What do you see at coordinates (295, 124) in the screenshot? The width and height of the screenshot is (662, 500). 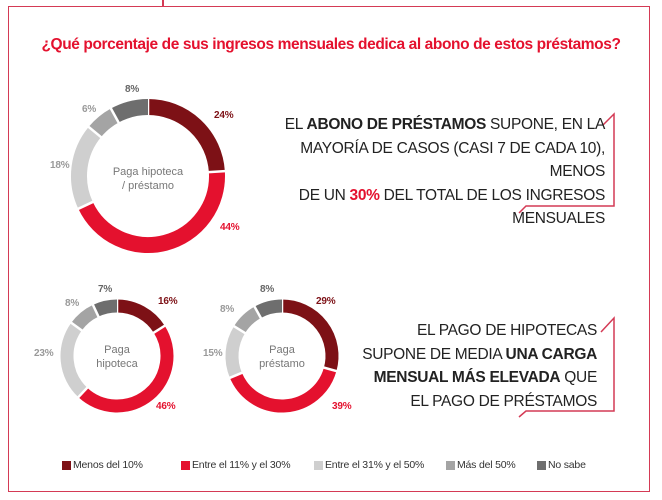 I see `text: EL` at bounding box center [295, 124].